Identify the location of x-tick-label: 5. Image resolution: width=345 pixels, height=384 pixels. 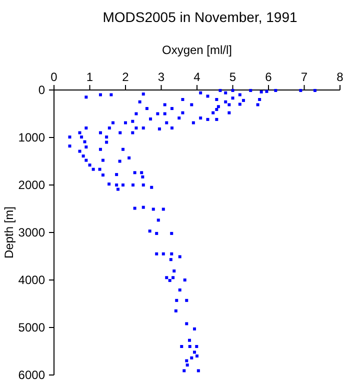
(232, 77).